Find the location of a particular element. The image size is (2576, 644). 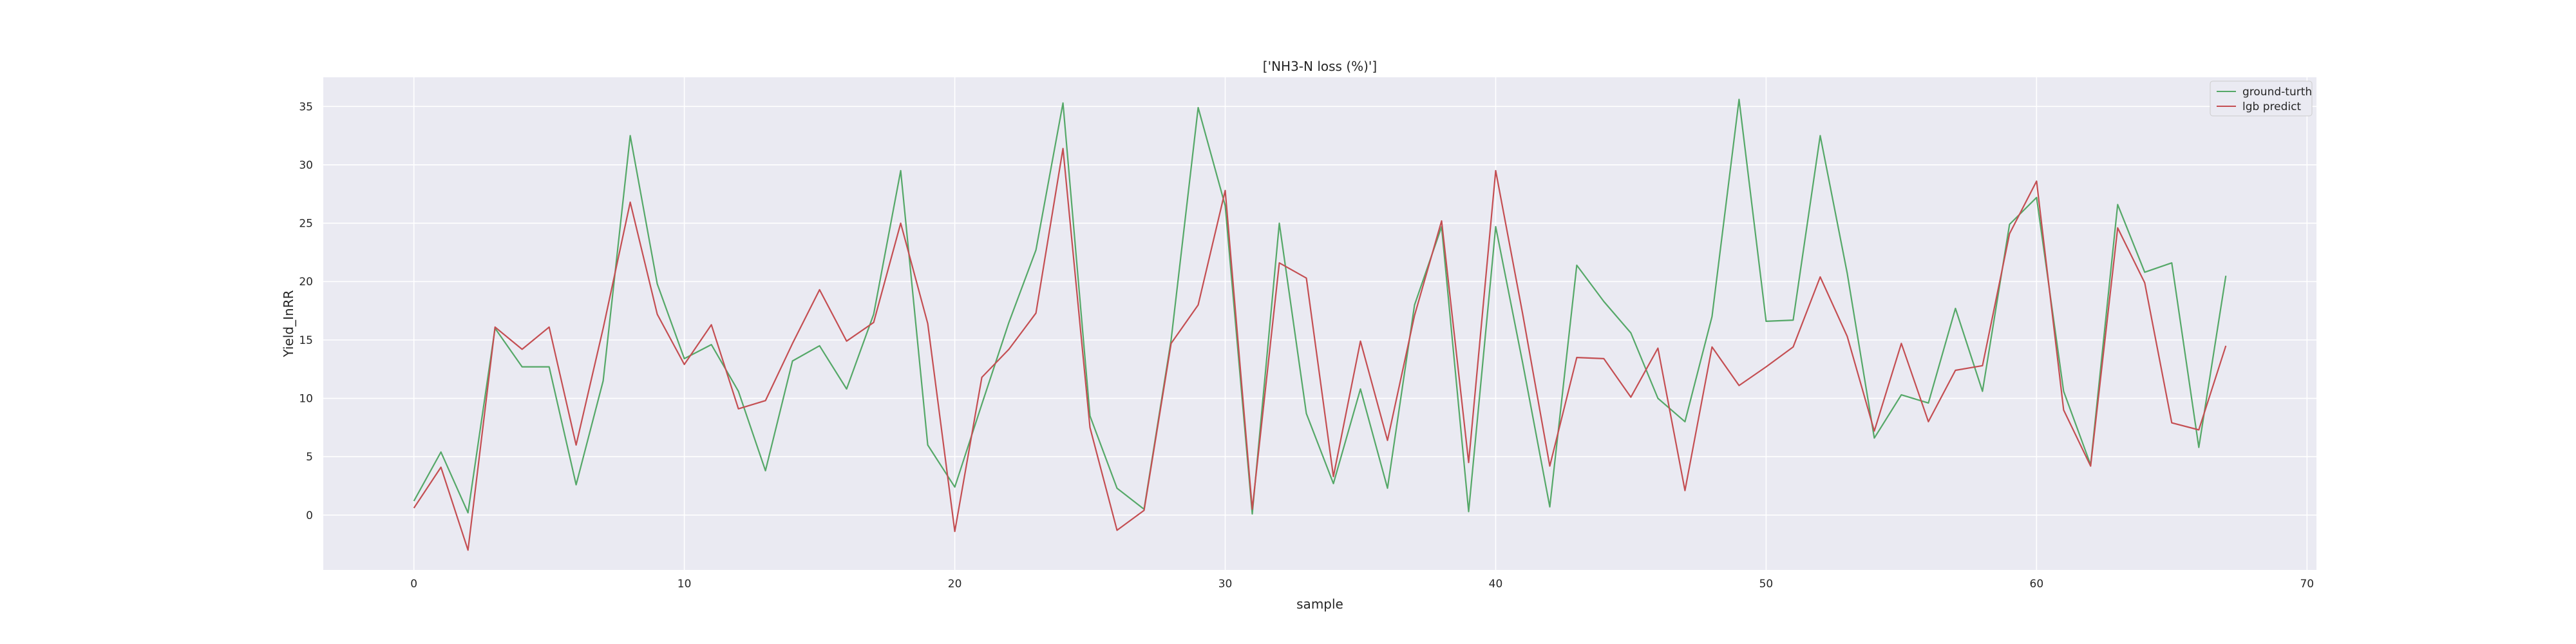

x-tick-label: 20 is located at coordinates (955, 585).